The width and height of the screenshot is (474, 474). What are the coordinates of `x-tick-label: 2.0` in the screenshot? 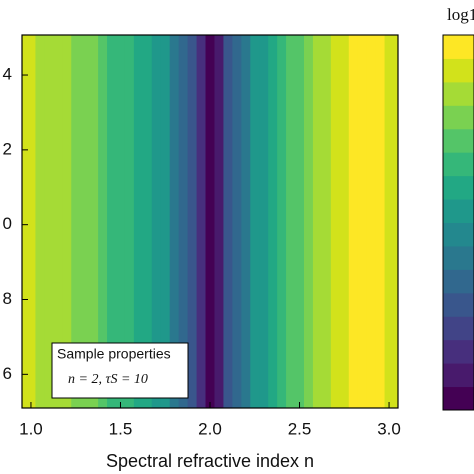 It's located at (210, 428).